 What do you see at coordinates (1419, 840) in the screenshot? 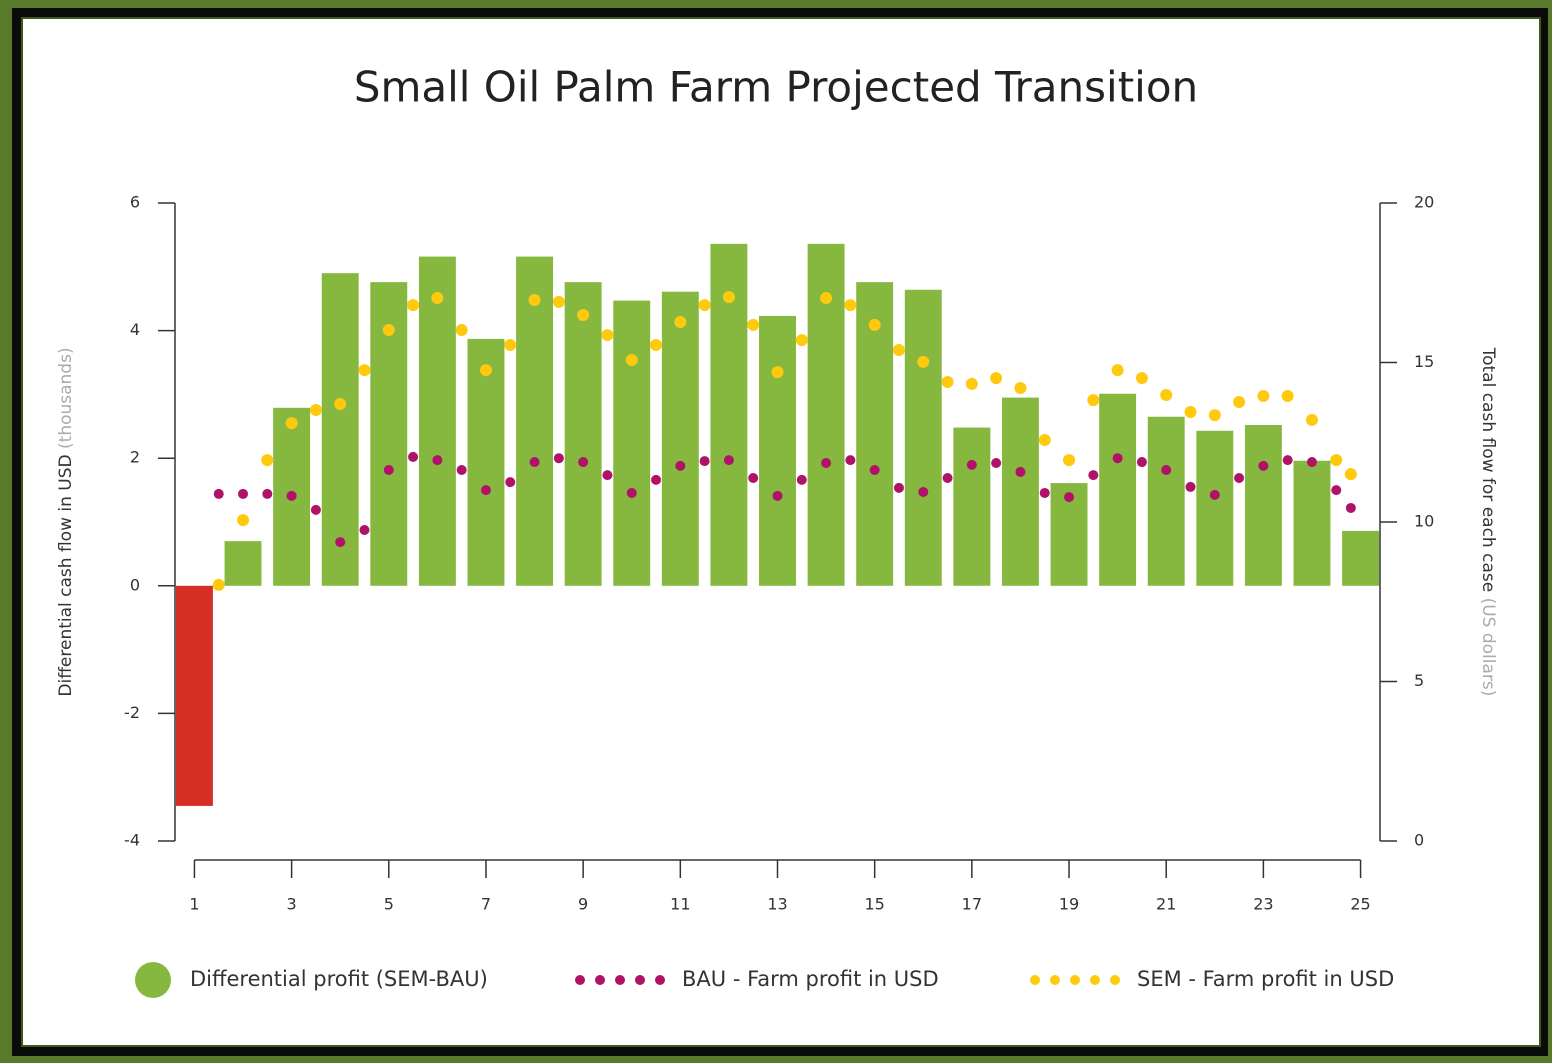
I see `y2-tick-label: 0` at bounding box center [1419, 840].